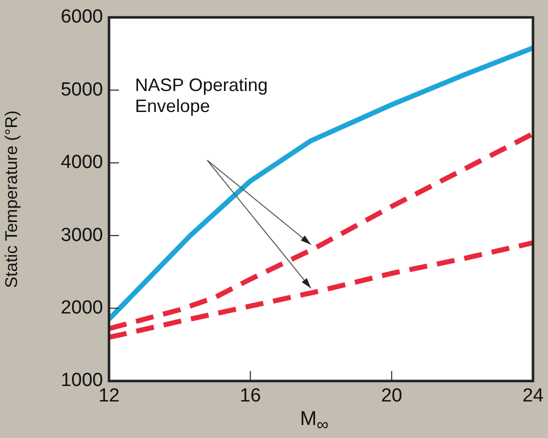 This screenshot has width=548, height=438. I want to click on y-tick-label: 6000, so click(81, 17).